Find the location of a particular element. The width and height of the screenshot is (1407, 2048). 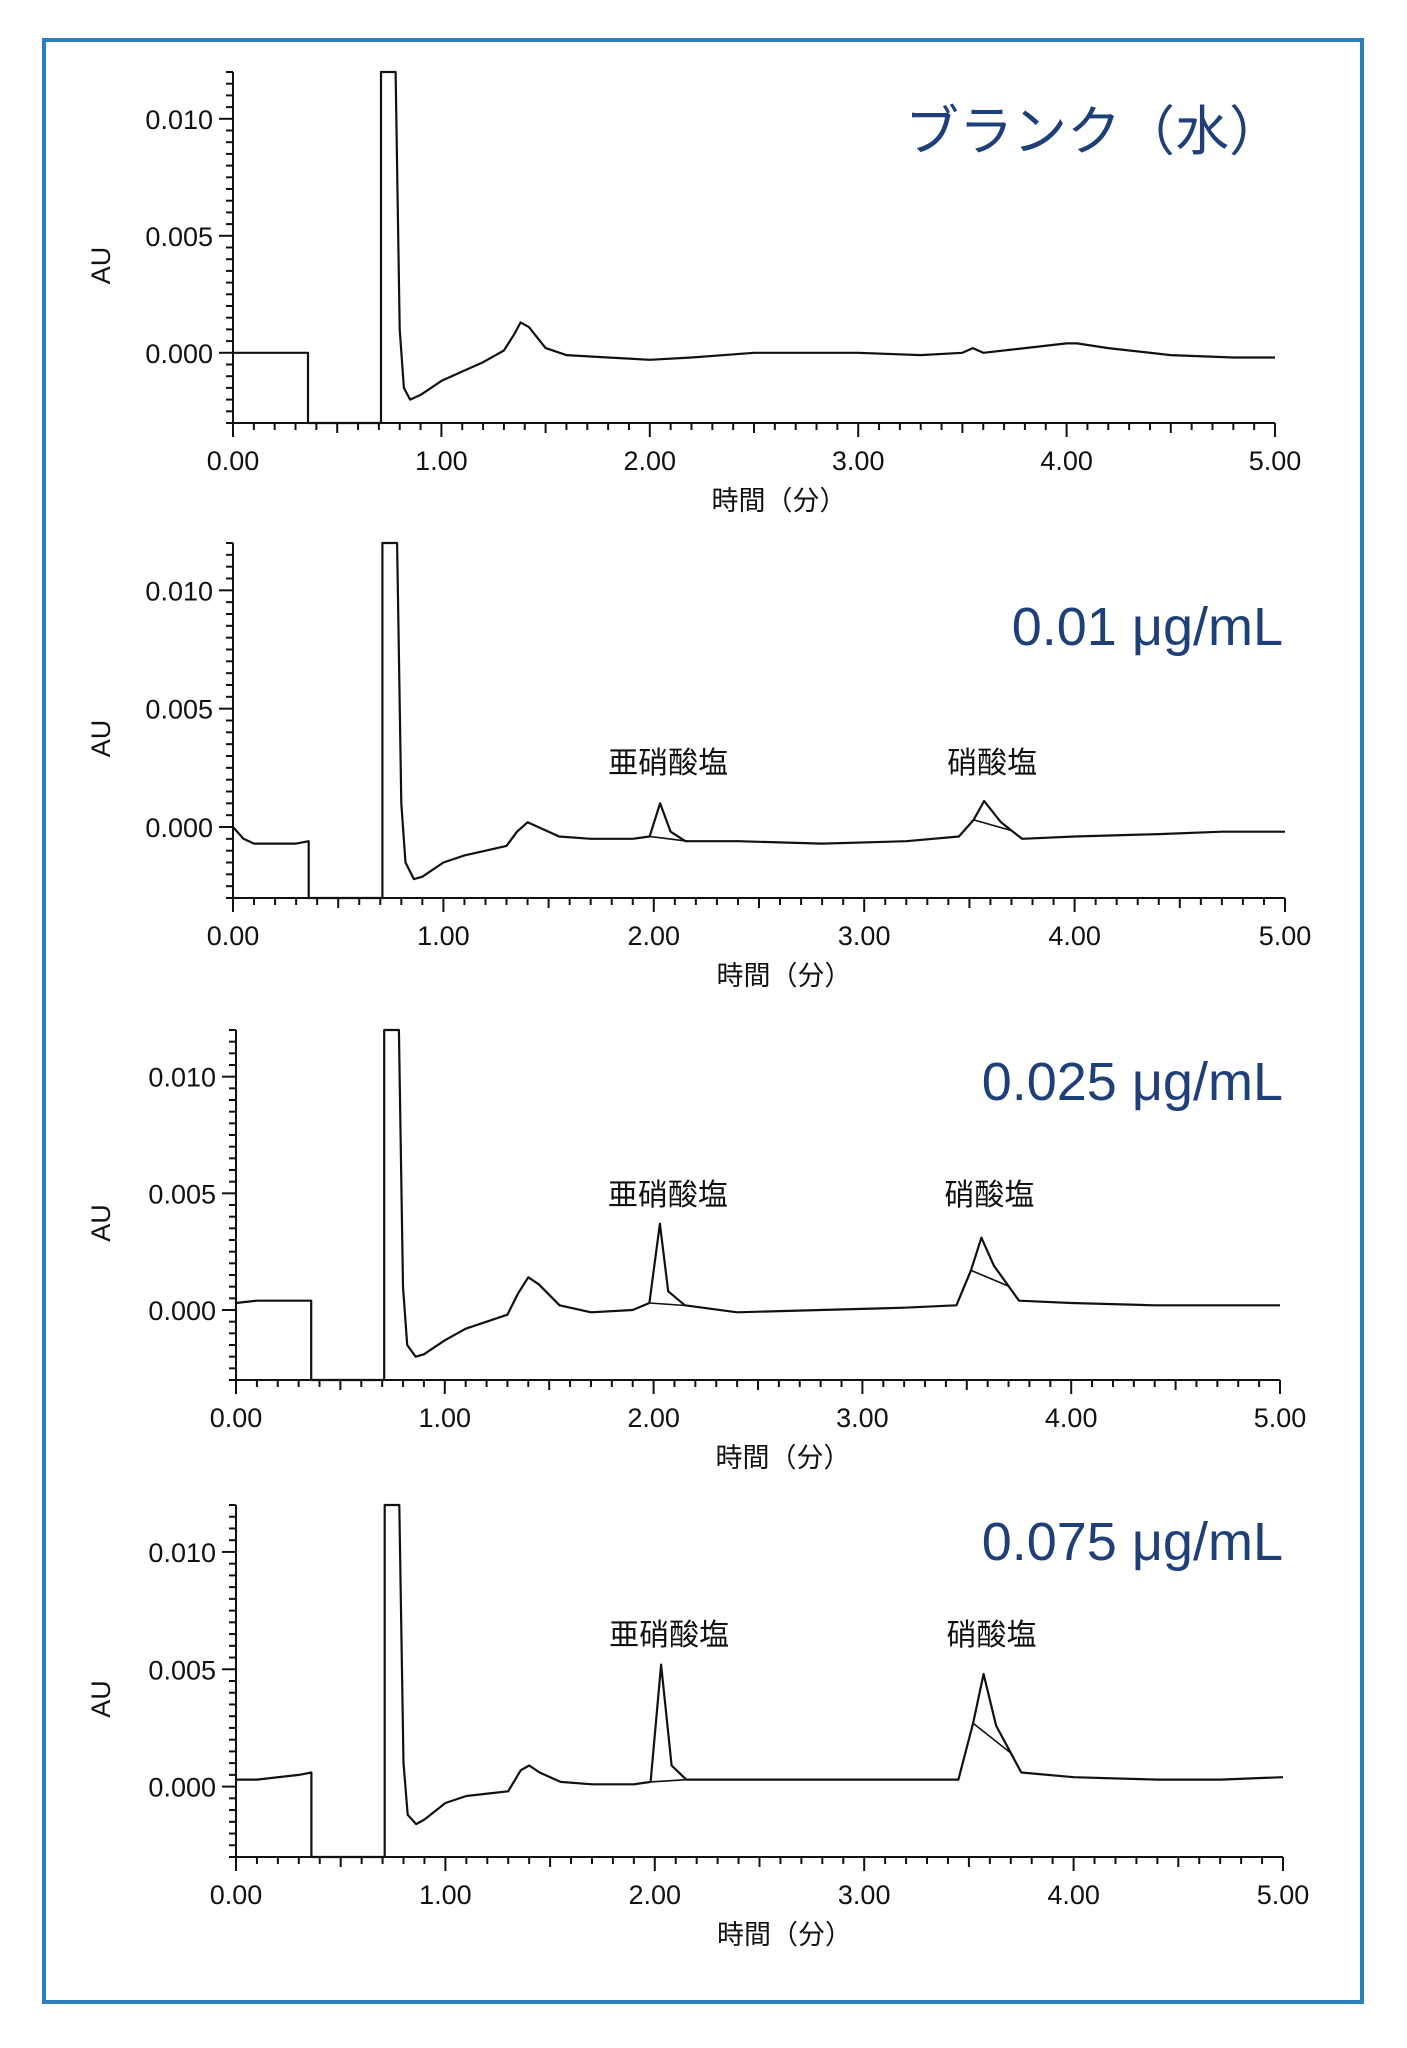

panel-title: 0.075 μg/mL is located at coordinates (1132, 1542).